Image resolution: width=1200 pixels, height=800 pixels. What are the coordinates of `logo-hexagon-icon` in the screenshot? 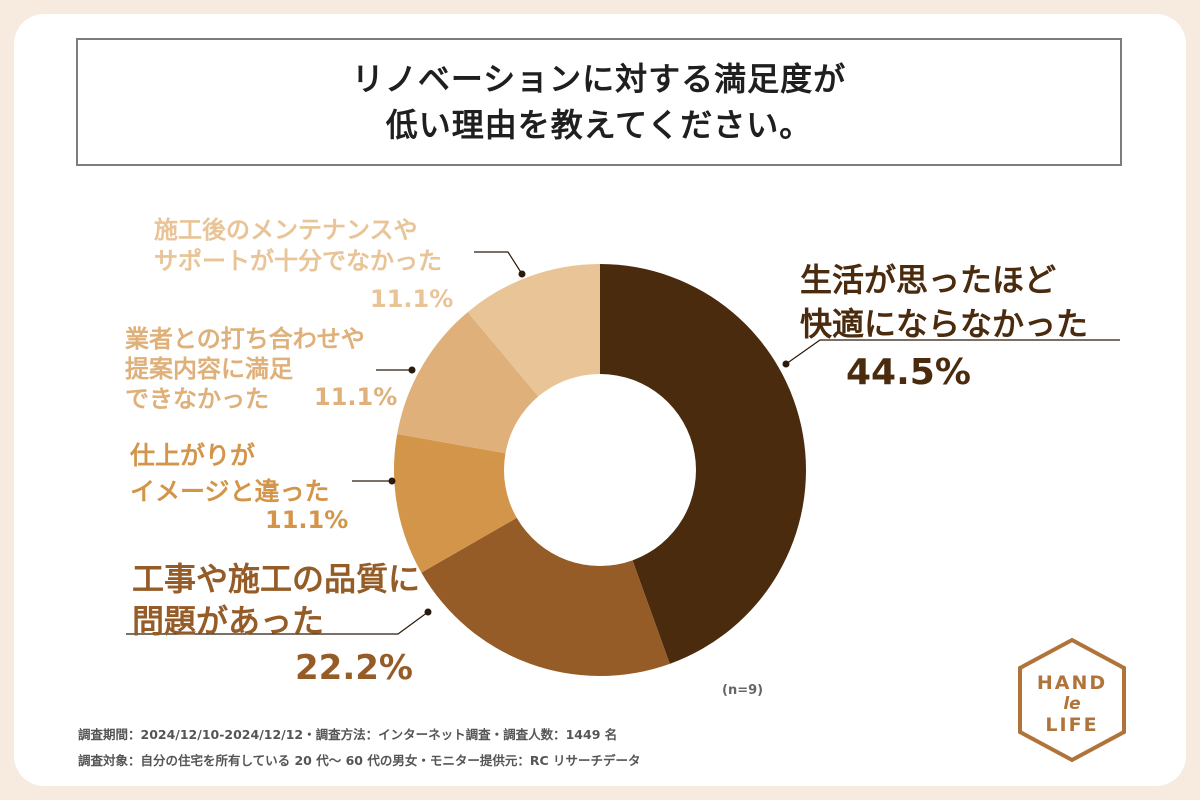 It's located at (1072, 700).